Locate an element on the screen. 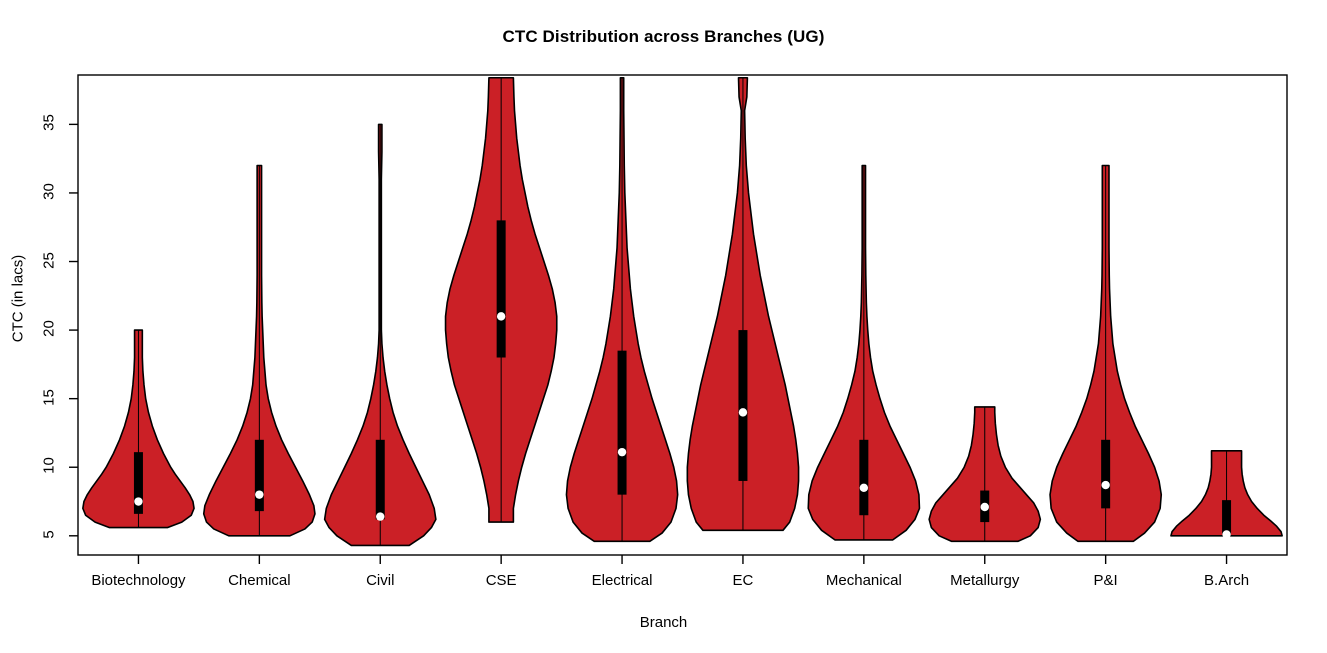  y-tick-label: 20 is located at coordinates (49, 328).